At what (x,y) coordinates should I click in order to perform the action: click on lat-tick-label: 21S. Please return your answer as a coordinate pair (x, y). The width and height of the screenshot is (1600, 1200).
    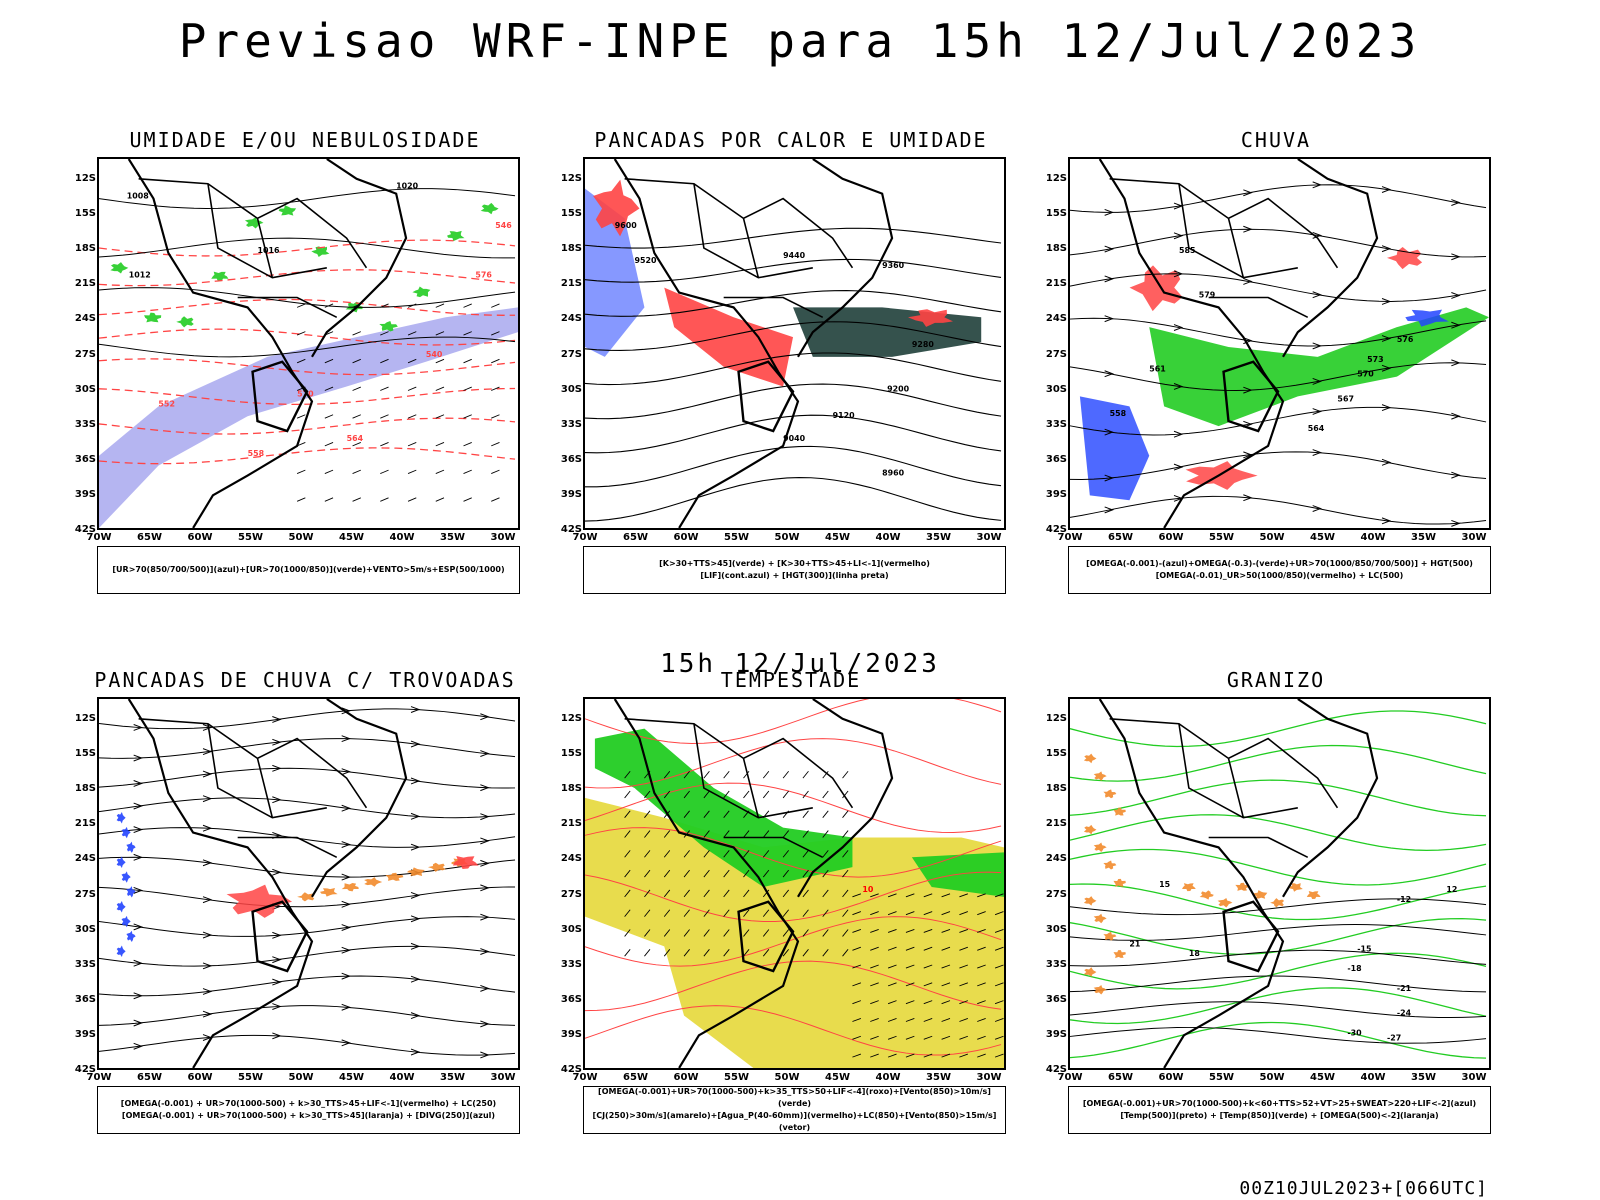
    Looking at the image, I should click on (571, 824).